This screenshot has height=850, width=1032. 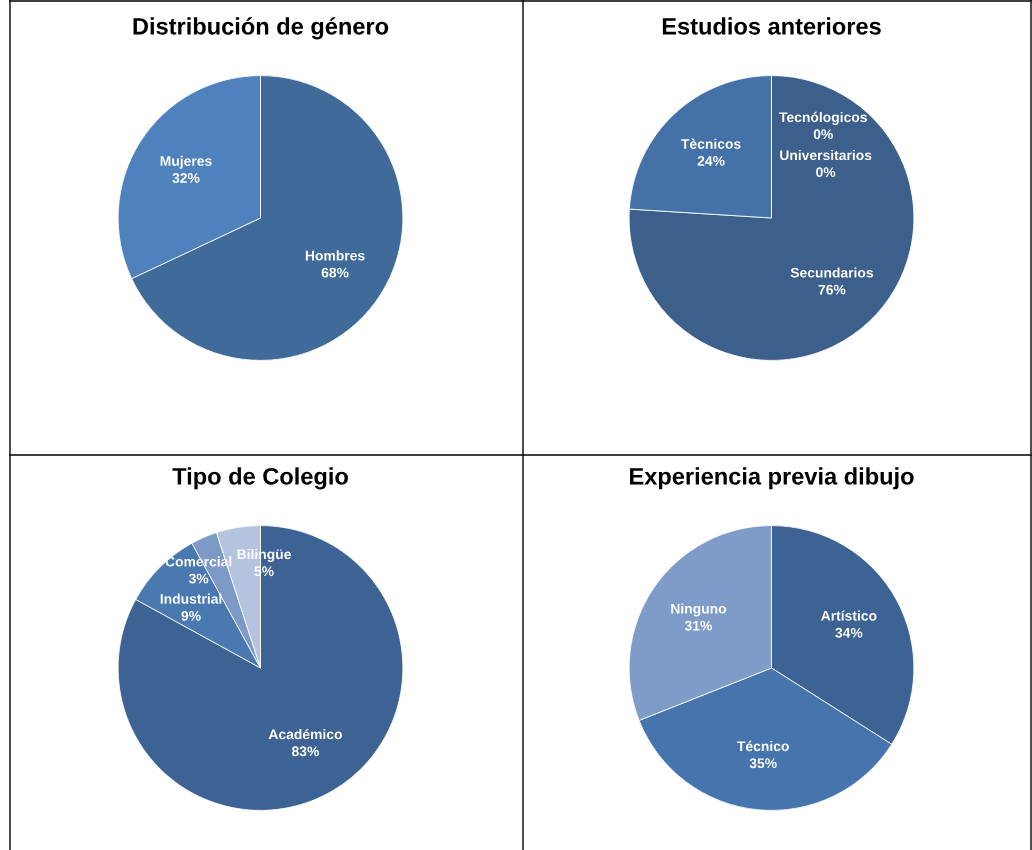 I want to click on category-label: Universitarios, so click(x=826, y=155).